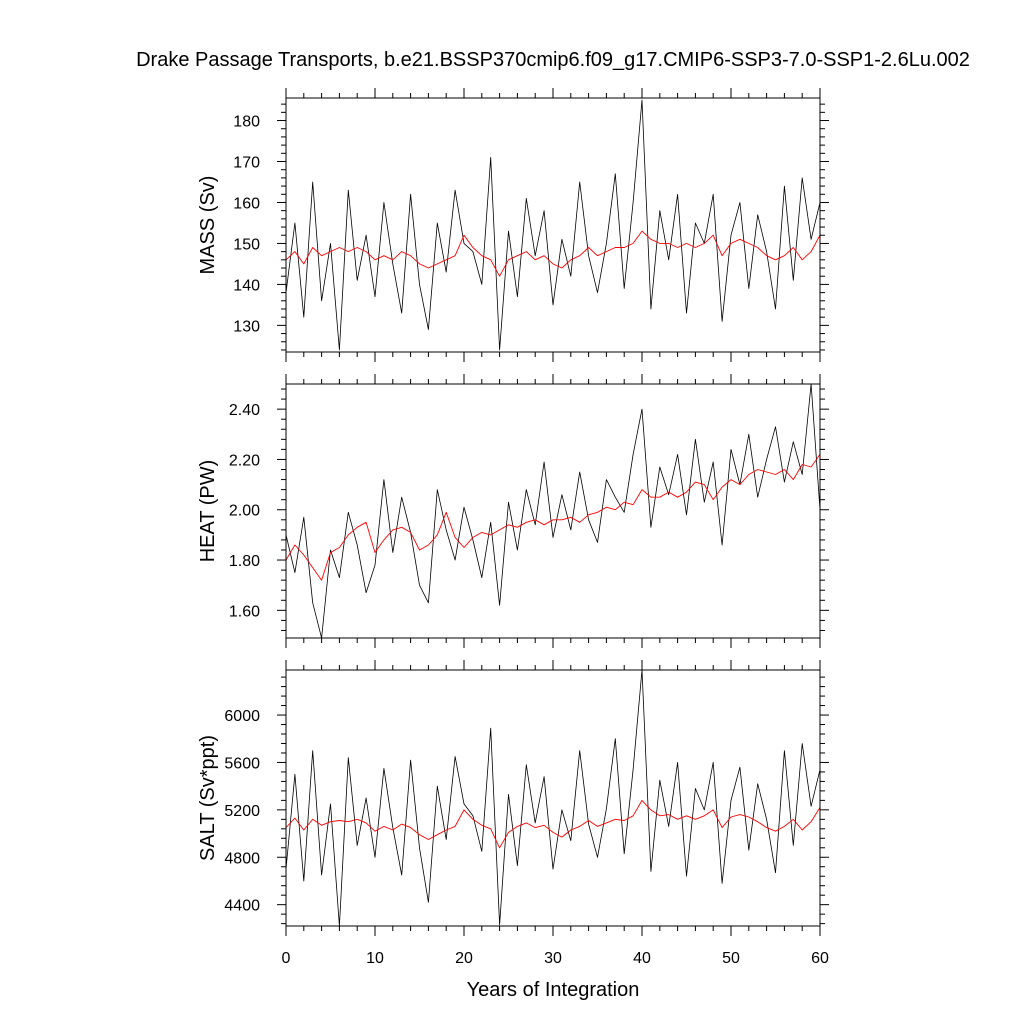 The image size is (1024, 1024). I want to click on y-tick-label: 1.80, so click(244, 561).